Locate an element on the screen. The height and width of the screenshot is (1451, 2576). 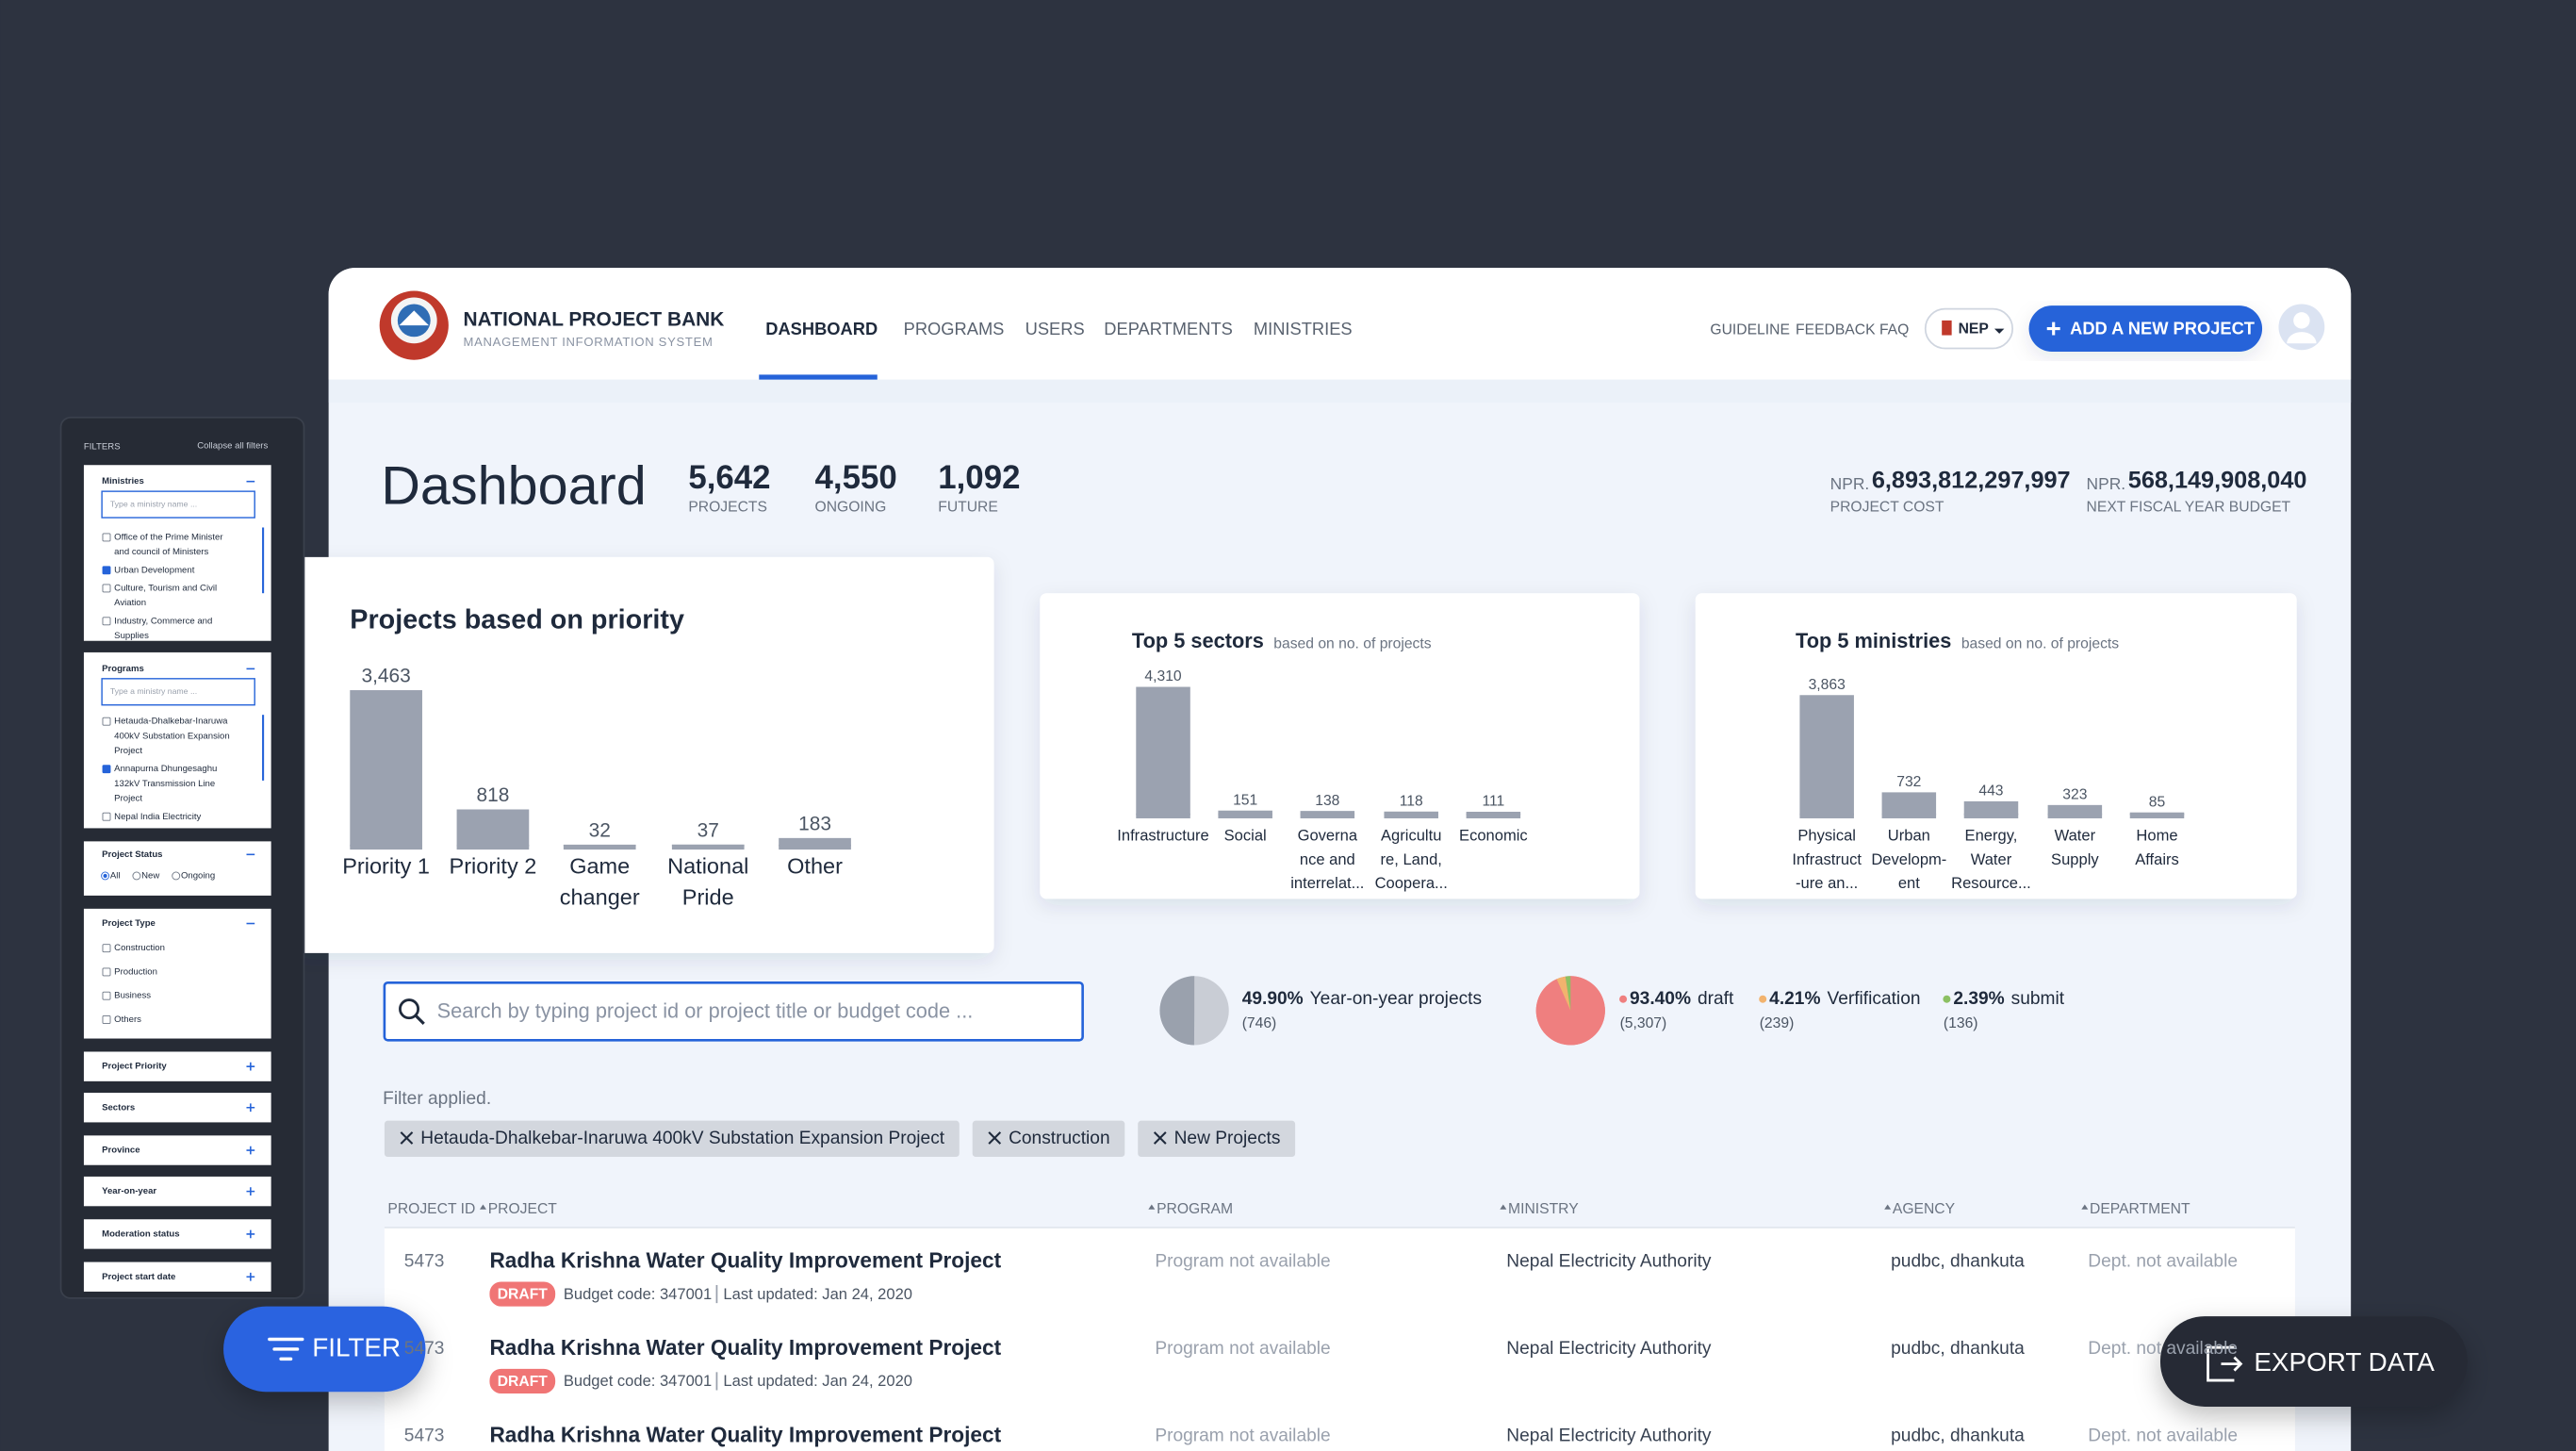
filter-section-title: Project start date is located at coordinates (138, 1277).